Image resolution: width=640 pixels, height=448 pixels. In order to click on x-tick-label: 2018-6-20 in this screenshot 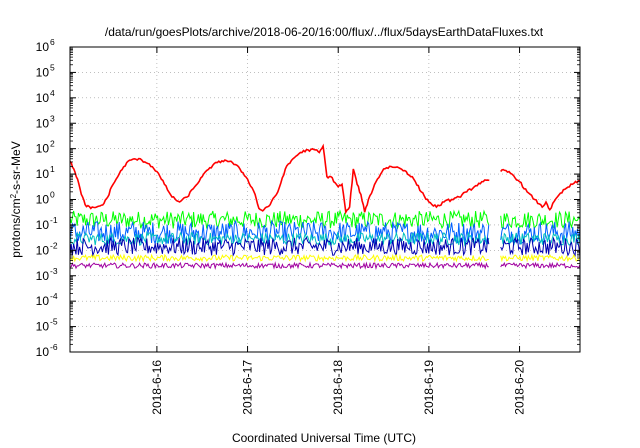, I will do `click(520, 387)`.